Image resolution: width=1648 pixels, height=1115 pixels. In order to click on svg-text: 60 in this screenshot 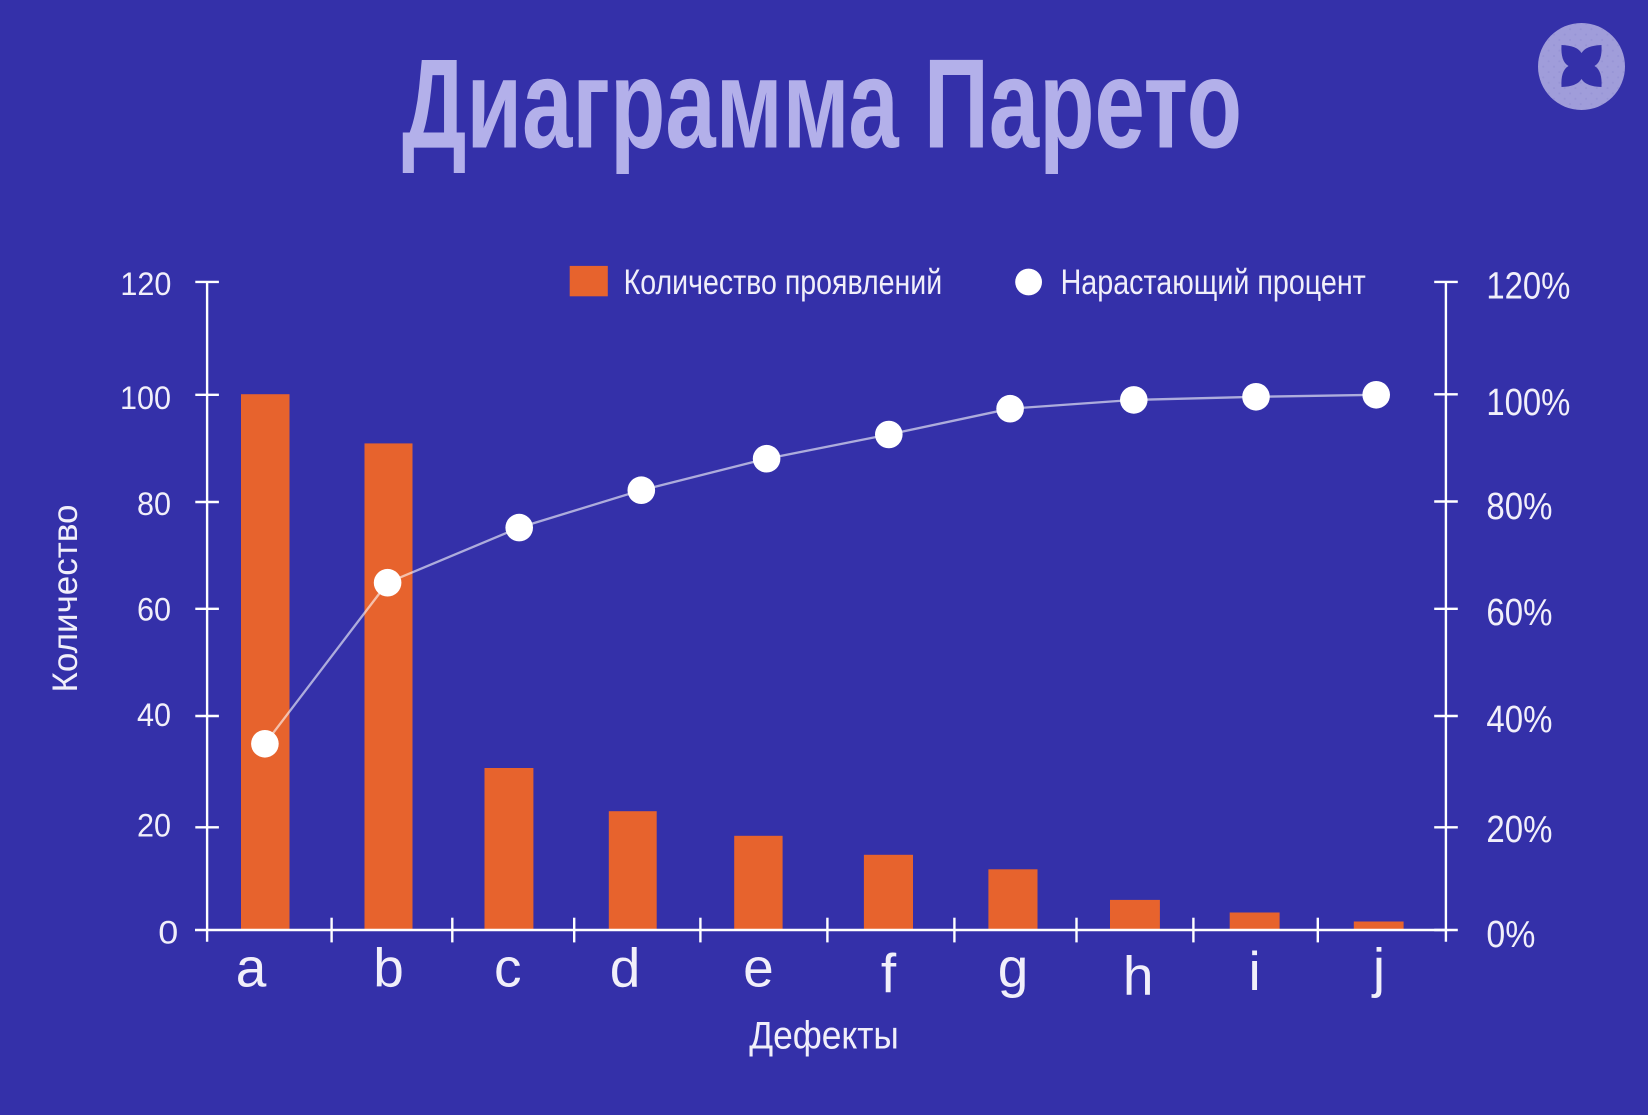, I will do `click(154, 609)`.